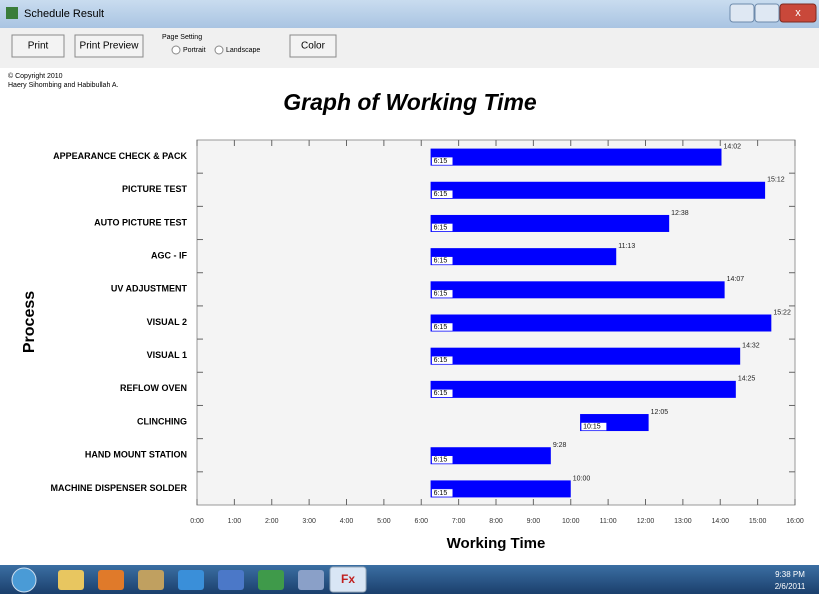 This screenshot has width=819, height=594. What do you see at coordinates (496, 543) in the screenshot?
I see `x-axis-label: Working Time` at bounding box center [496, 543].